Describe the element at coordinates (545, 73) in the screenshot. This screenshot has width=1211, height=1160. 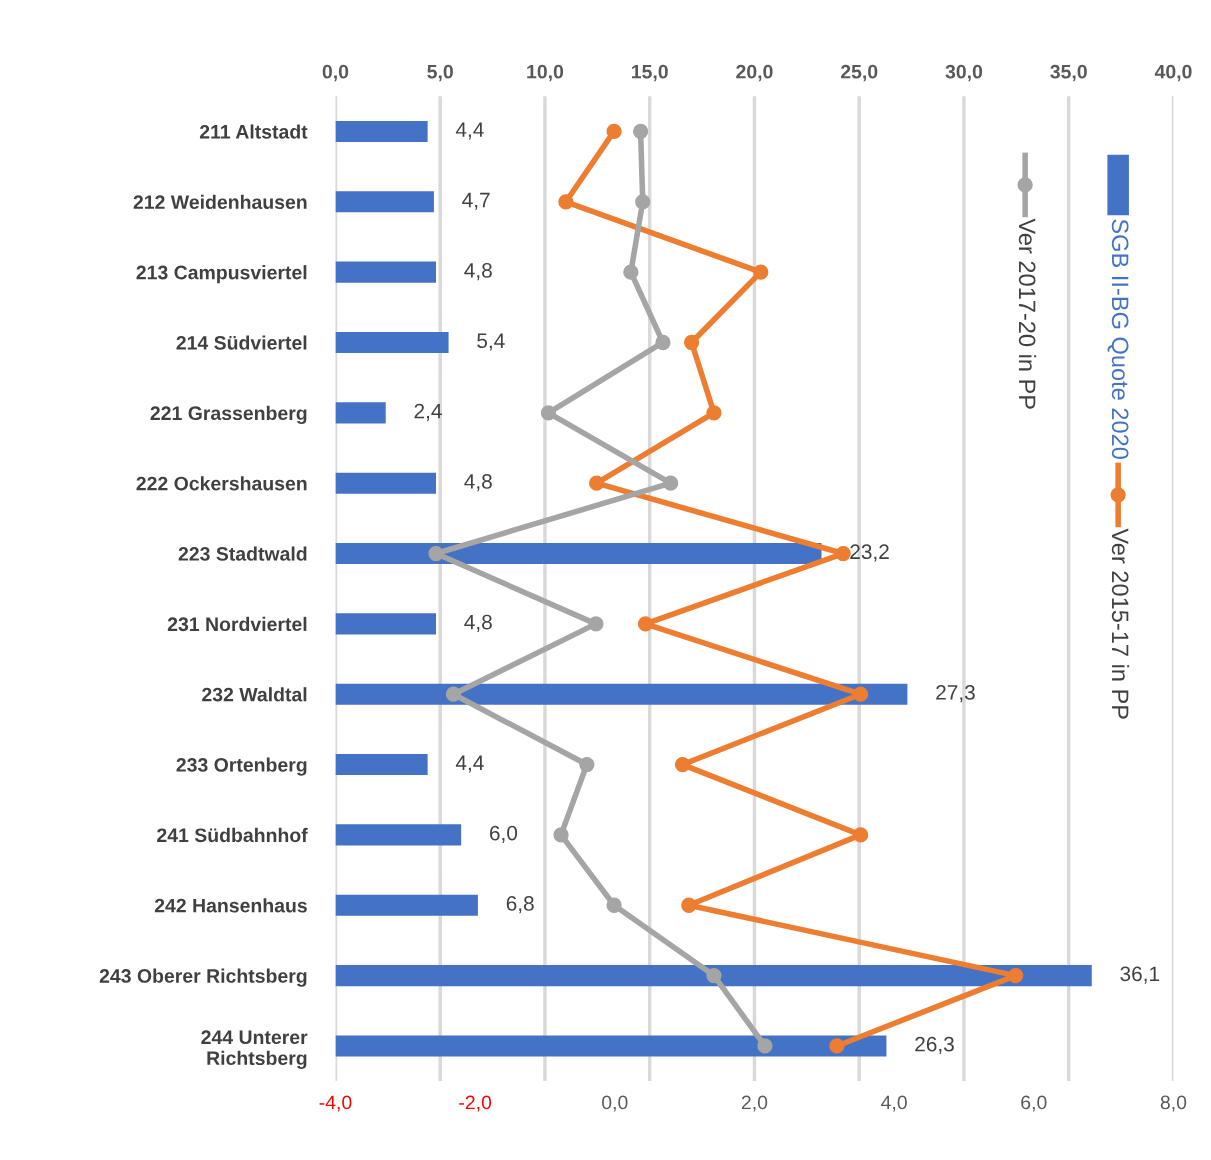
I see `x2-tick-label: 10,0` at that location.